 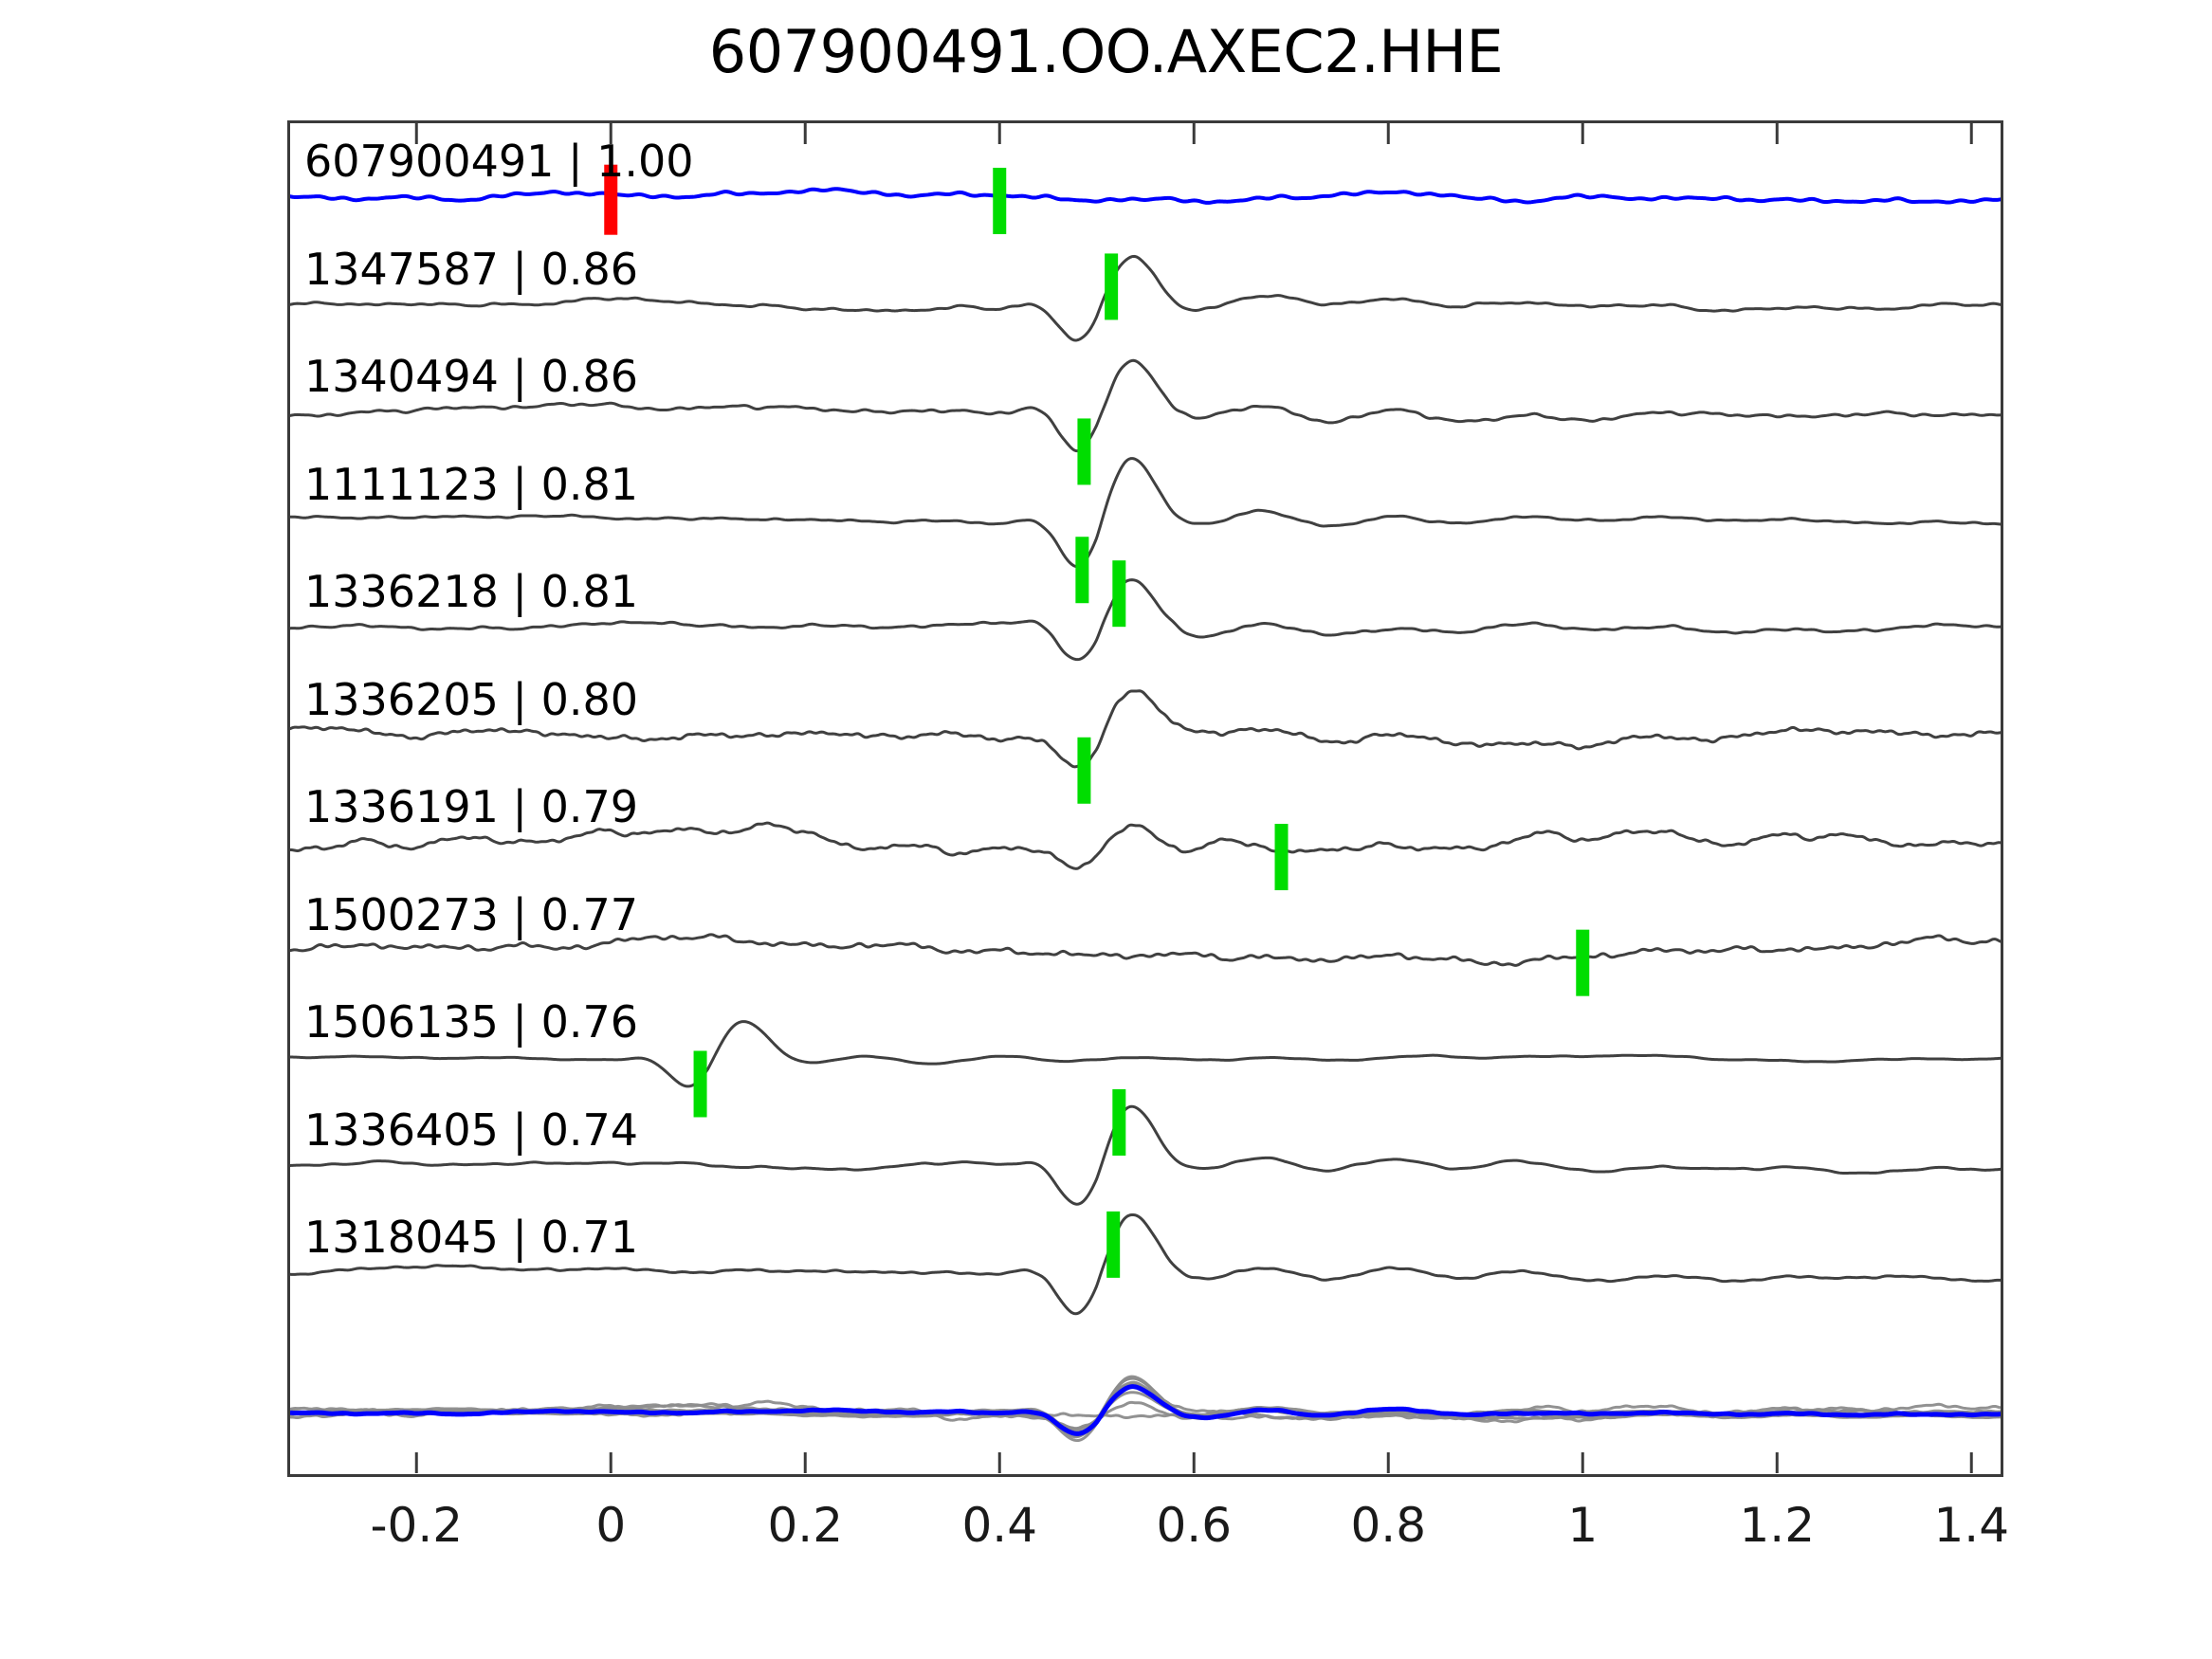 What do you see at coordinates (471, 806) in the screenshot?
I see `trace-label-1336191: 1336191 | 0.79` at bounding box center [471, 806].